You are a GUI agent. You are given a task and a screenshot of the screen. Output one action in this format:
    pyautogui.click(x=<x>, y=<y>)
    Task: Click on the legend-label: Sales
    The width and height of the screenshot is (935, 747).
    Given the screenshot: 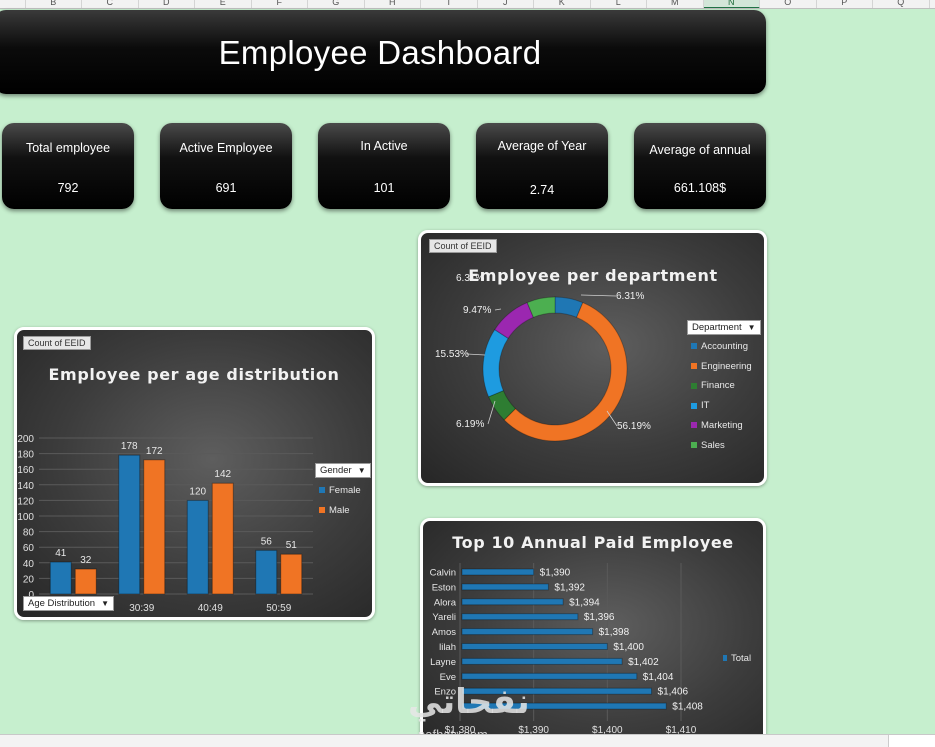 What is the action you would take?
    pyautogui.click(x=713, y=445)
    